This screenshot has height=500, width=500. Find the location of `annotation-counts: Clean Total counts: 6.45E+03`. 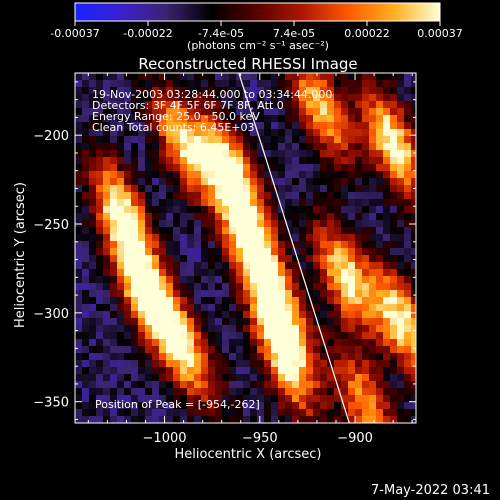

annotation-counts: Clean Total counts: 6.45E+03 is located at coordinates (173, 127).